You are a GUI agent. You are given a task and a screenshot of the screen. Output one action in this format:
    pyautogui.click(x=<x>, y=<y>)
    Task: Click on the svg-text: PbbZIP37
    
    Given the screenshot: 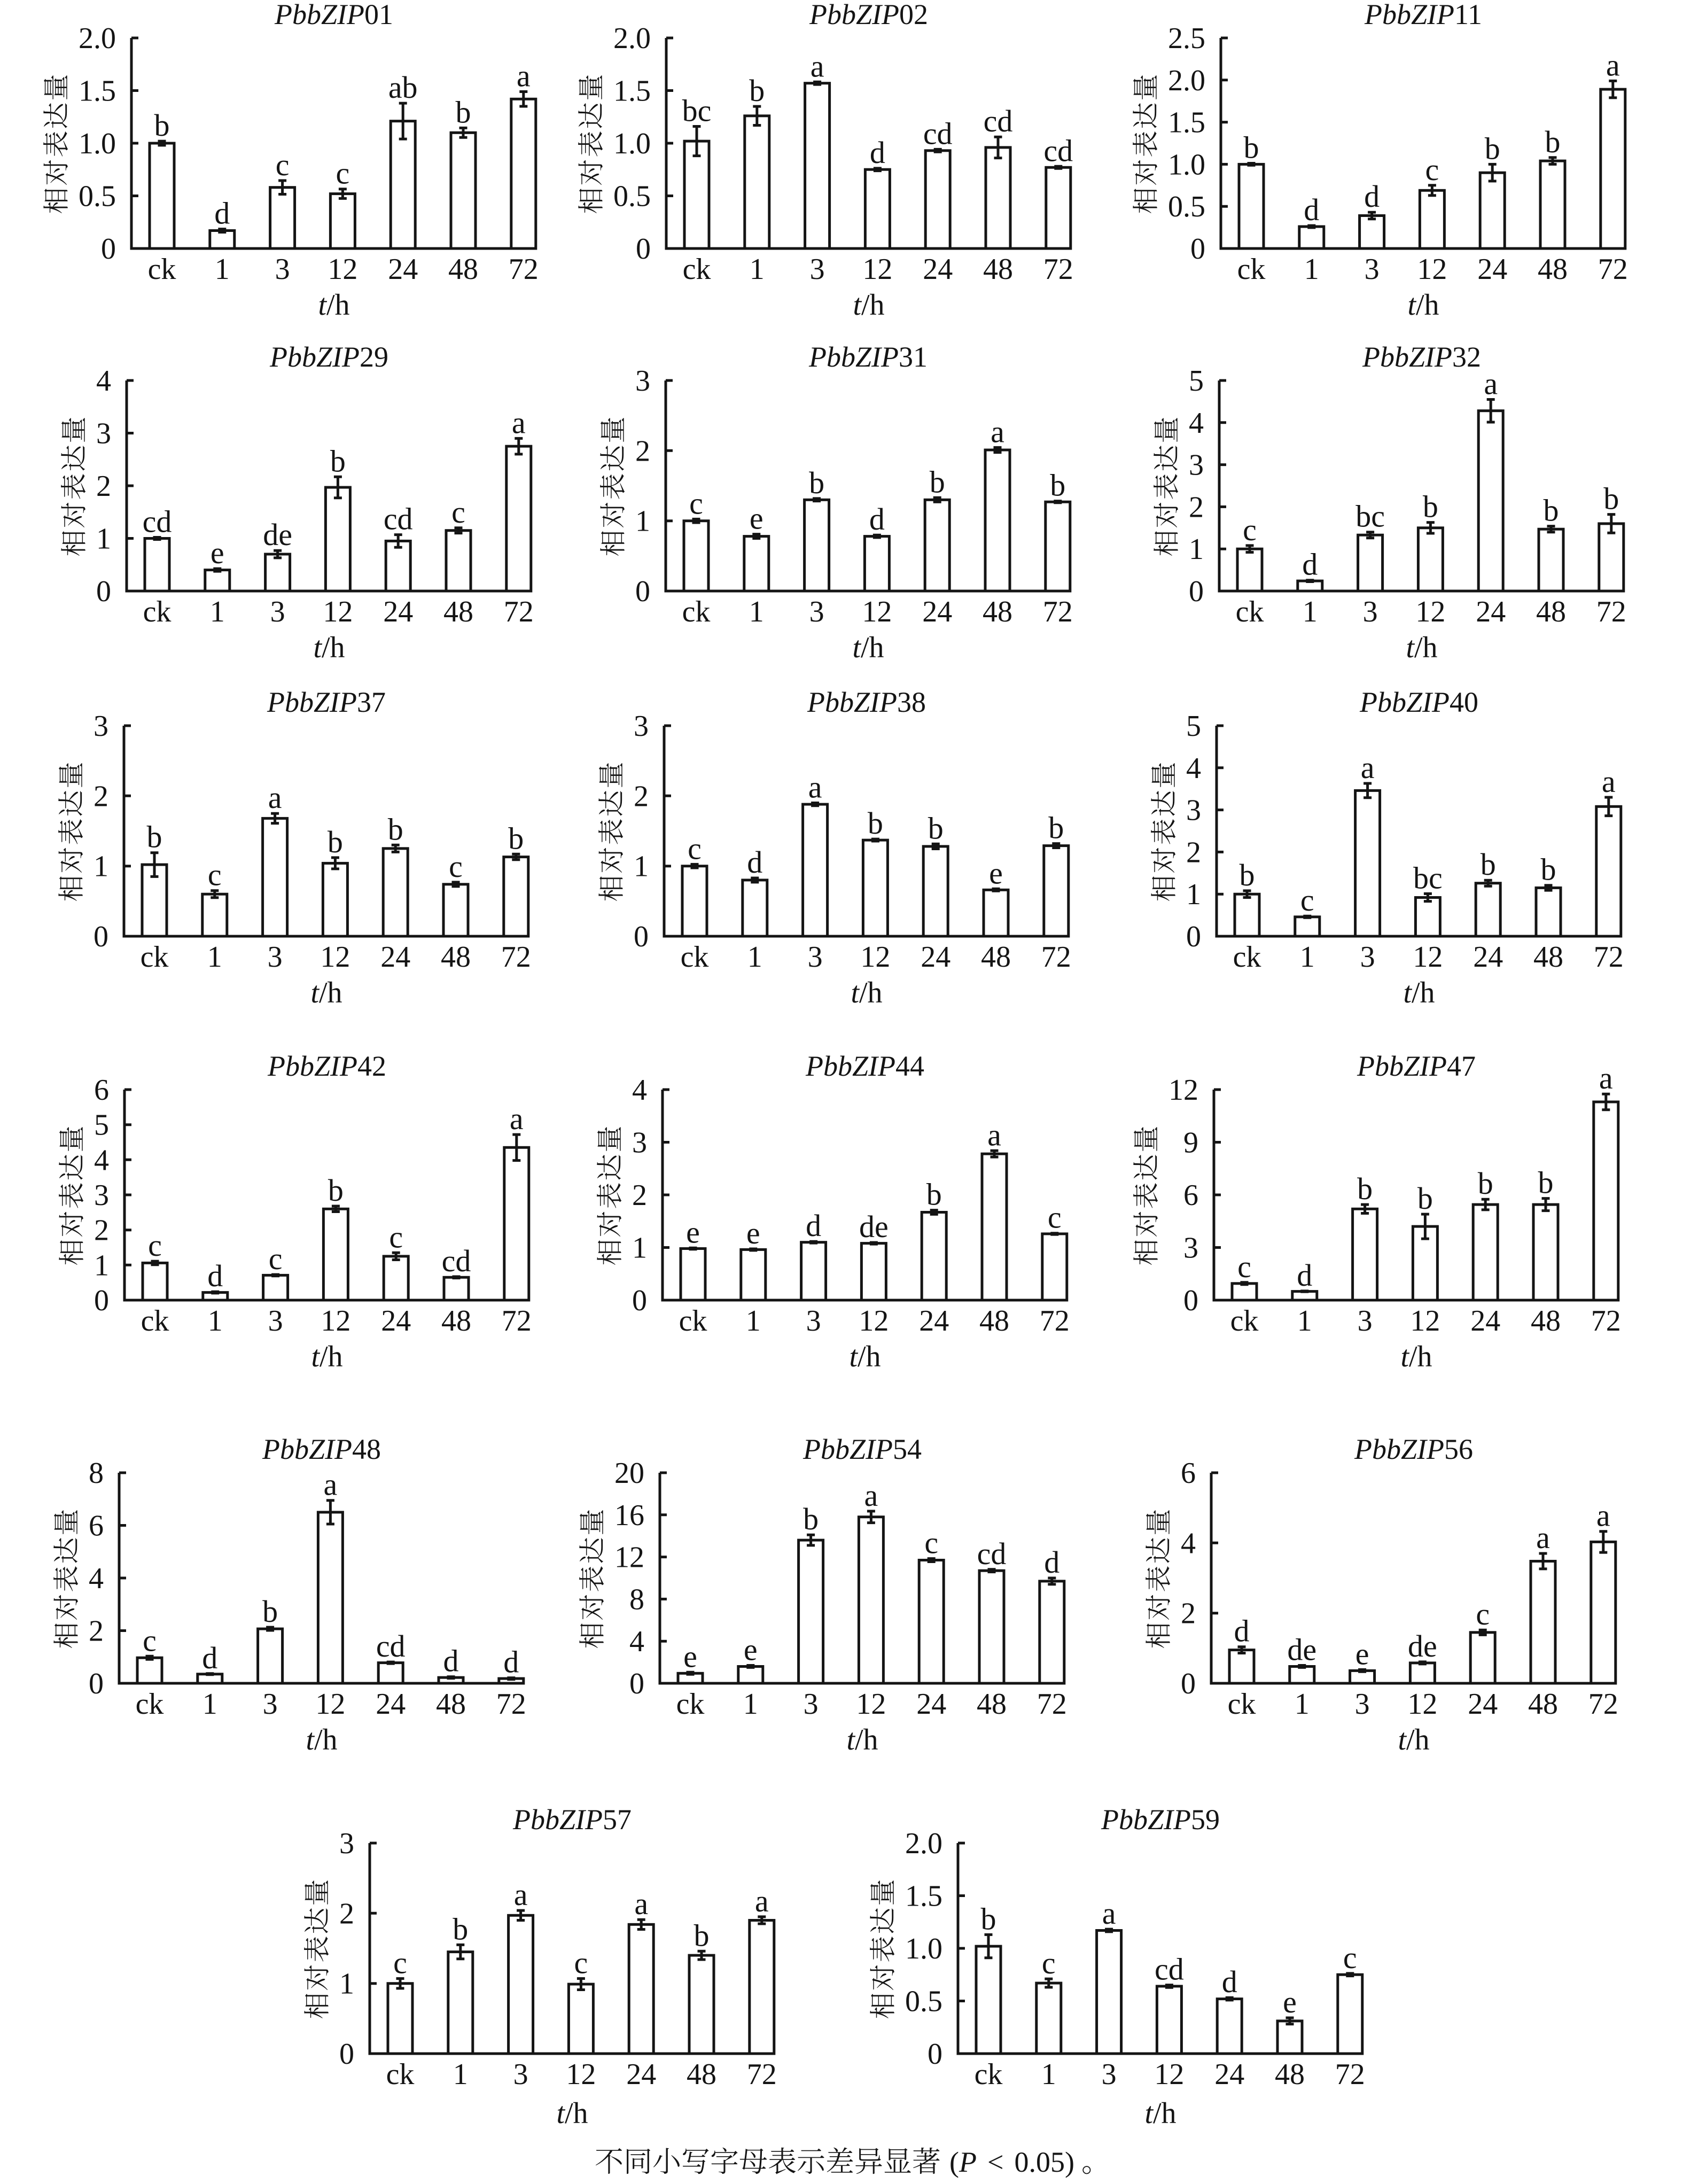 What is the action you would take?
    pyautogui.click(x=326, y=702)
    